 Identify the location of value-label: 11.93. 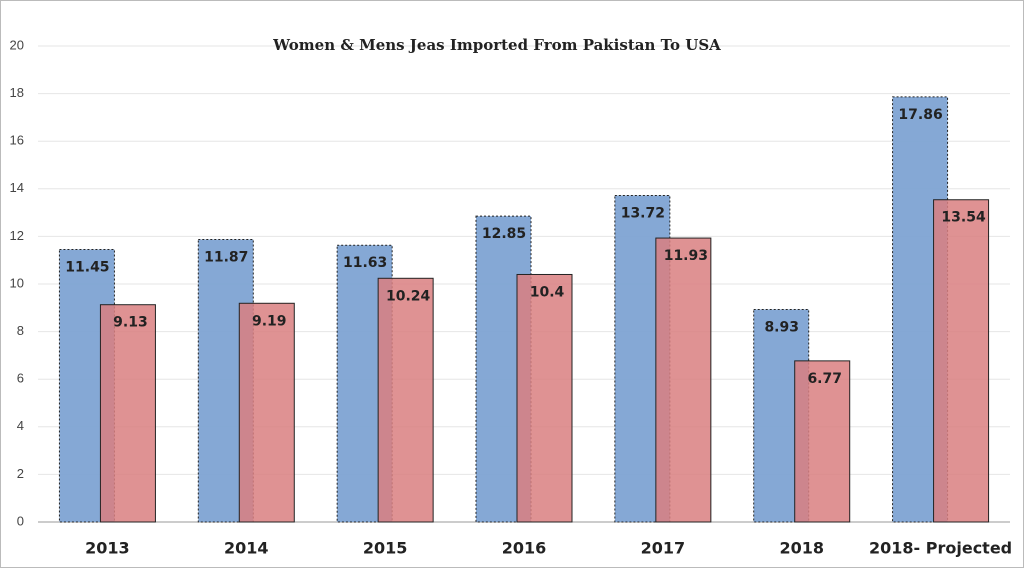
(686, 256).